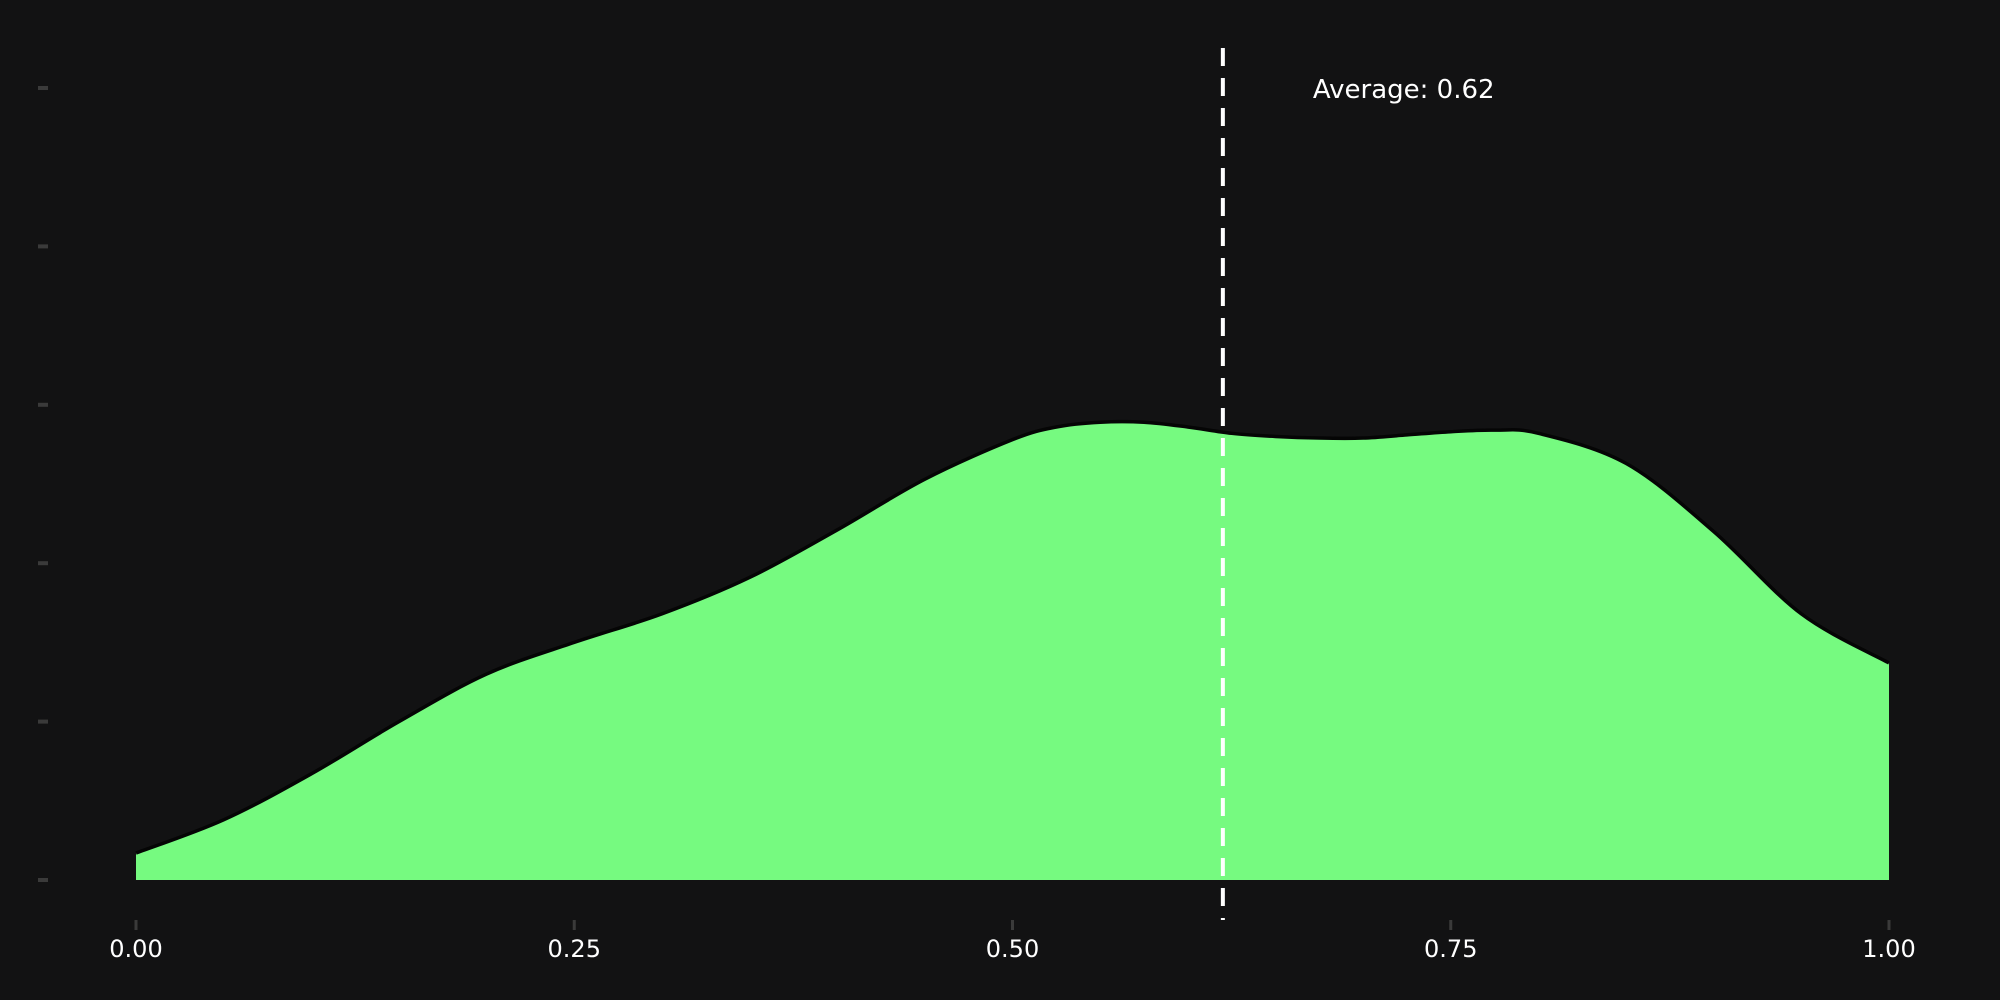 The height and width of the screenshot is (1000, 2000). I want to click on x-axis-ticks: 0.00 0.25 0.50 0.75 1.00, so click(1012, 941).